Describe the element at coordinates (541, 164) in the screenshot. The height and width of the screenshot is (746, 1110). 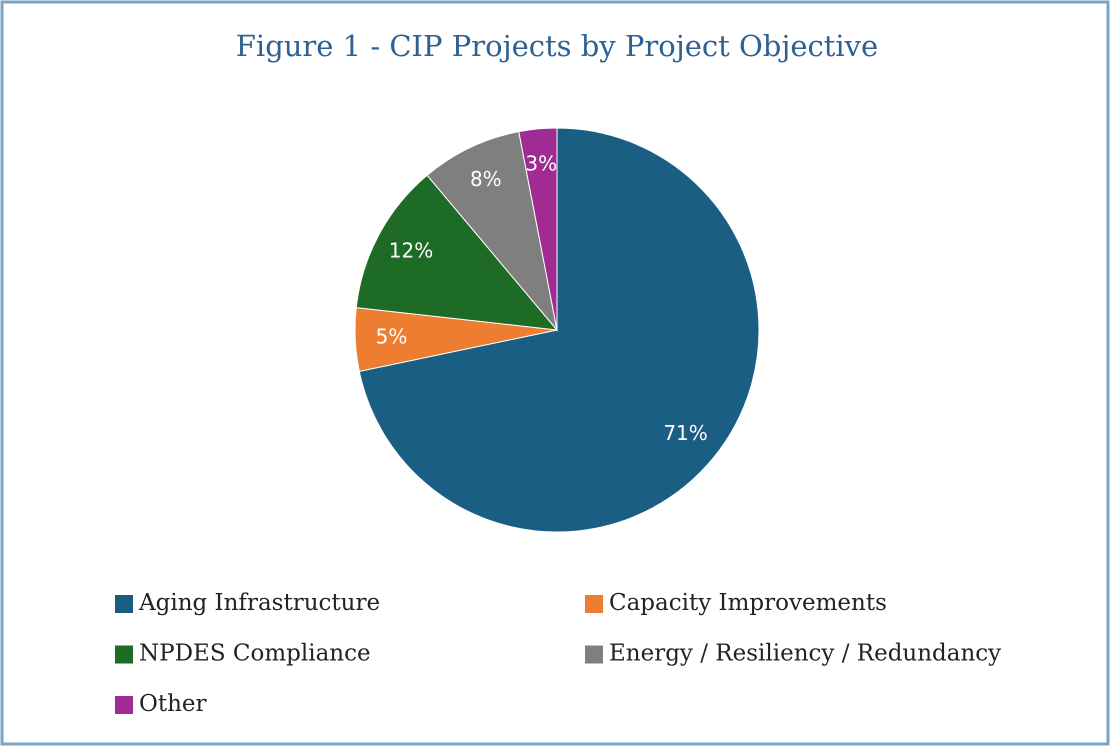
I see `data-label: 3%` at that location.